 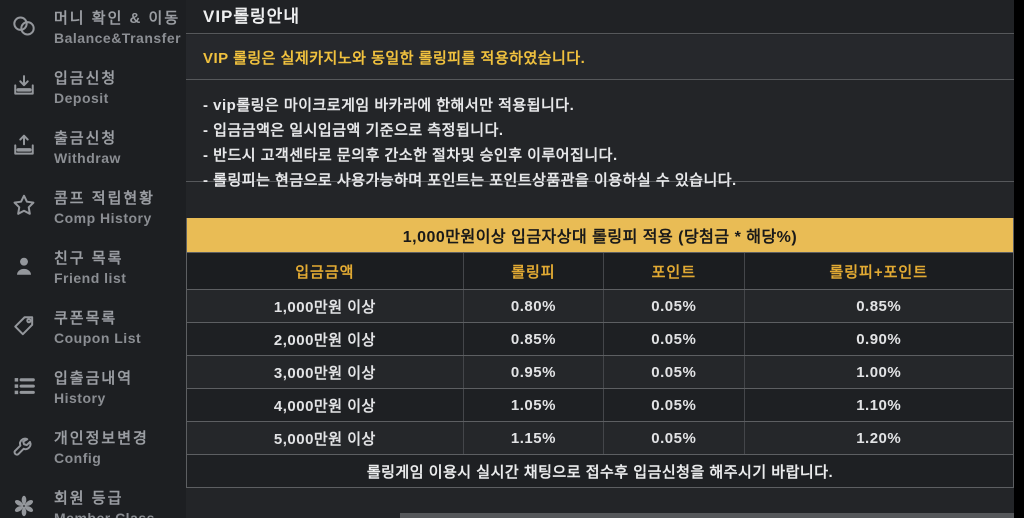 I want to click on sidebar-label-en: History, so click(x=80, y=398).